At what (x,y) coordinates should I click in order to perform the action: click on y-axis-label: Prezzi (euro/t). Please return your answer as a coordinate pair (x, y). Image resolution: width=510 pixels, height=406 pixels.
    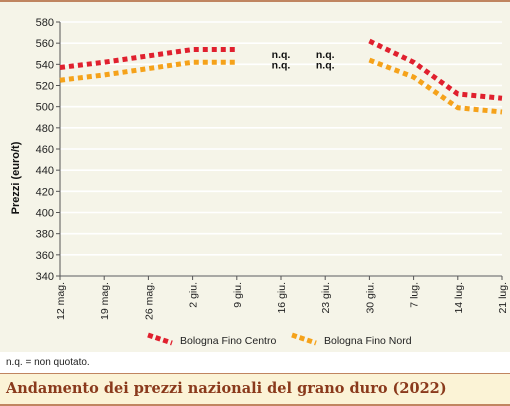
    Looking at the image, I should click on (16, 177).